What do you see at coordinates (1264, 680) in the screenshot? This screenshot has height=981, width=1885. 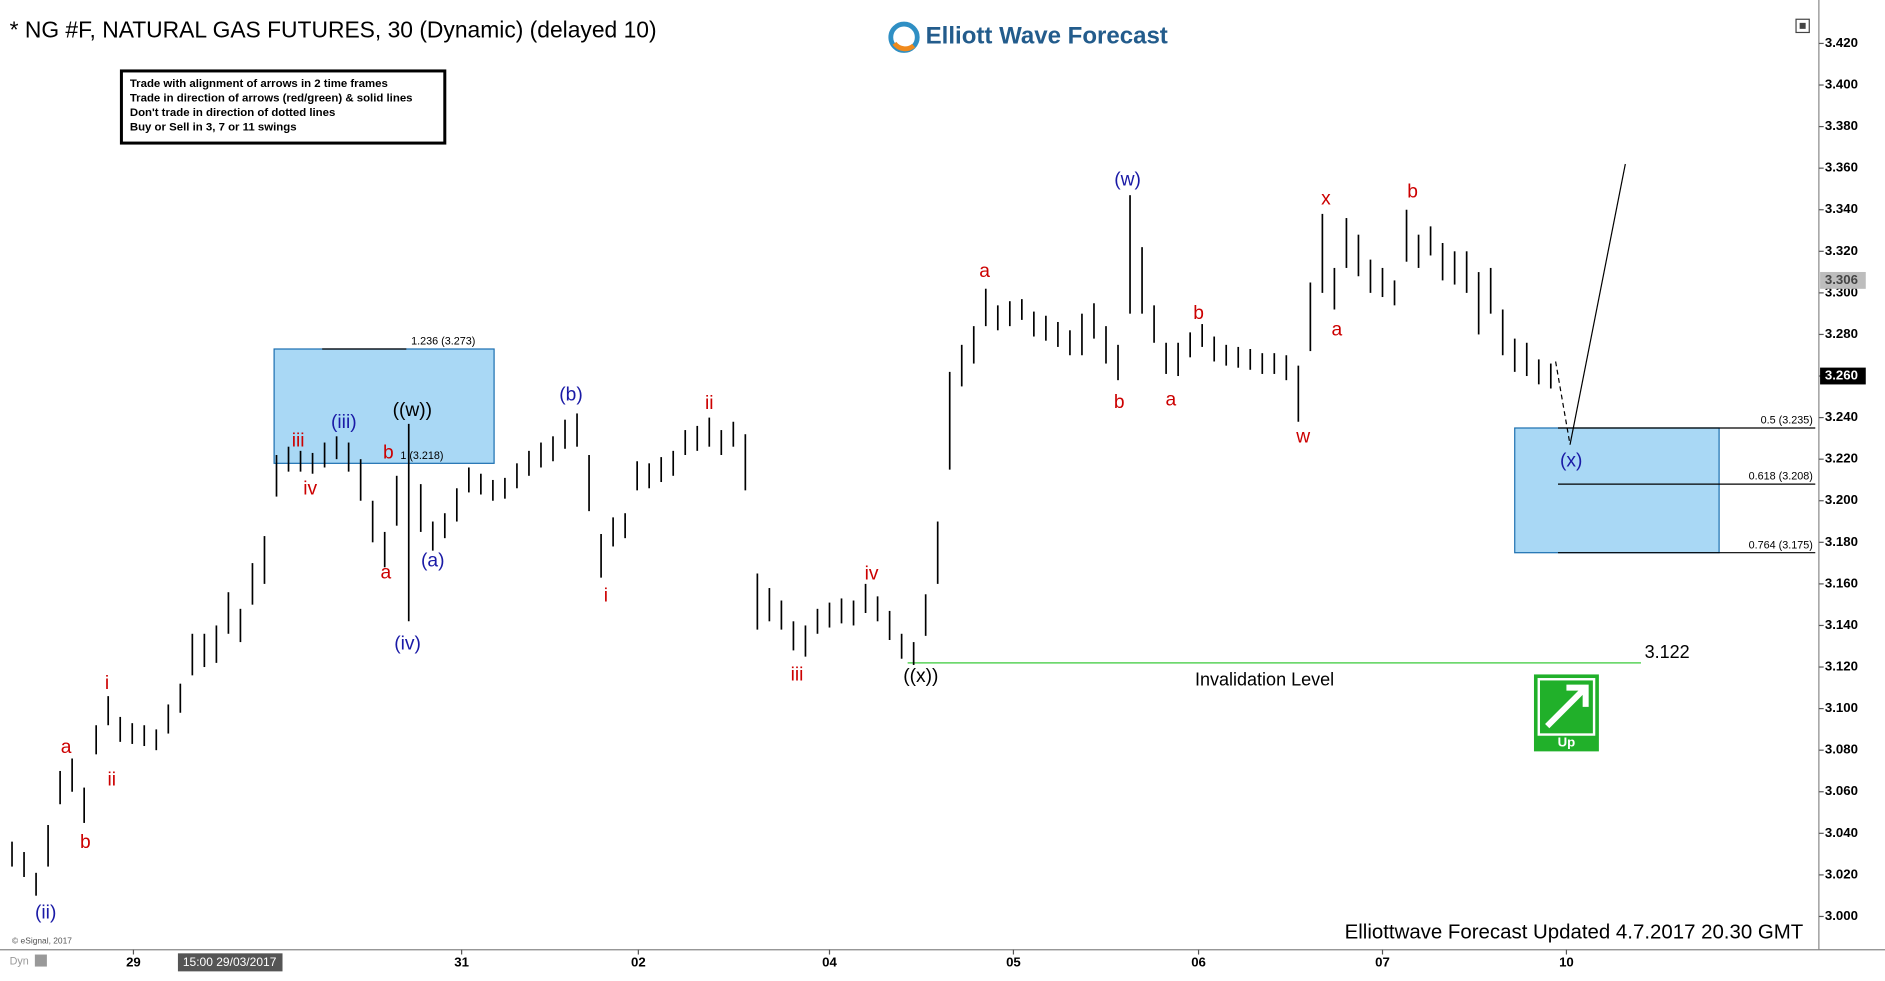 I see `invalidation-text: Invalidation Level` at bounding box center [1264, 680].